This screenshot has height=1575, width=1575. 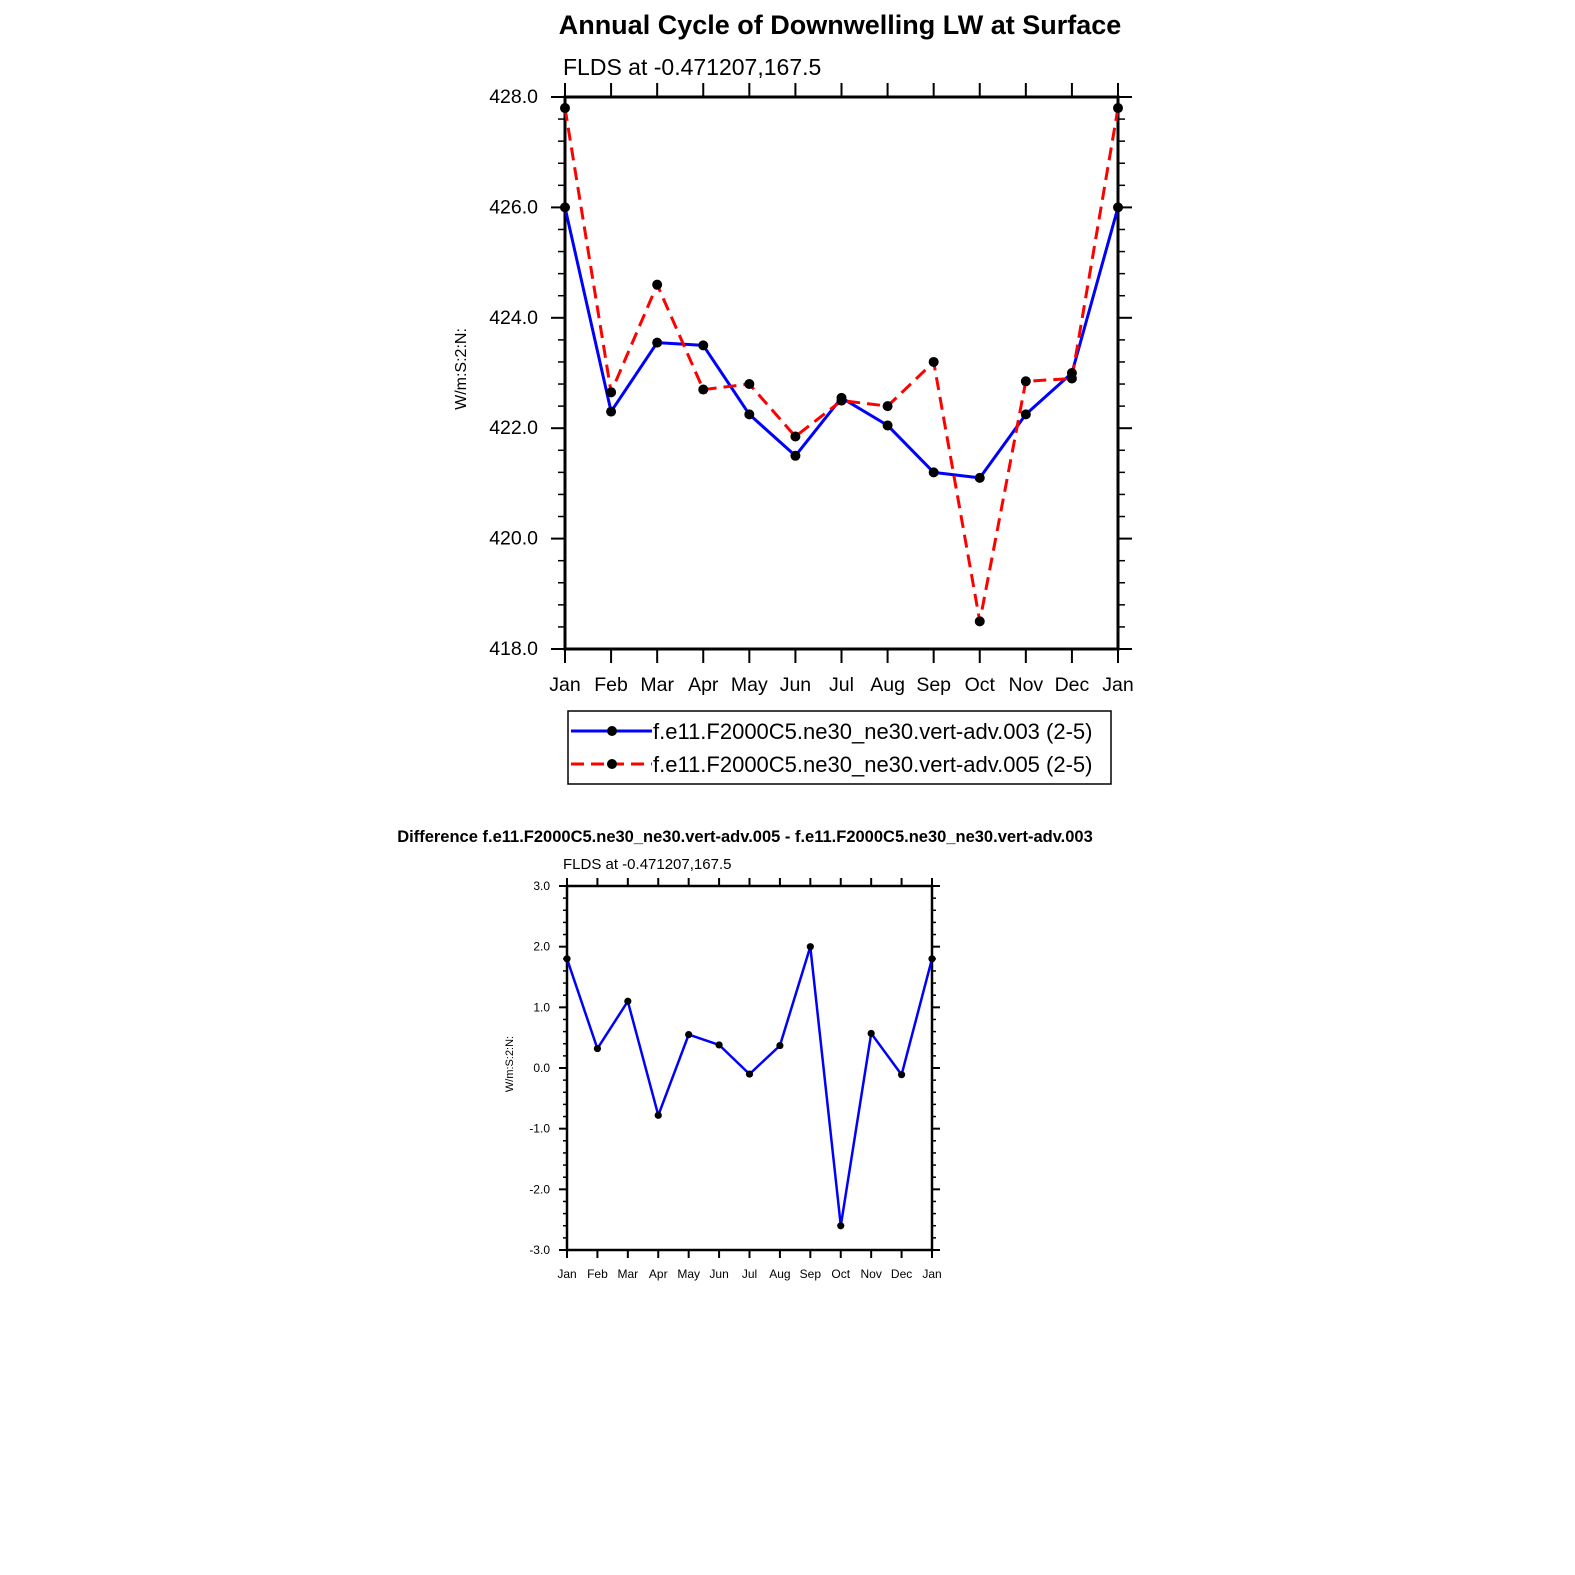 I want to click on diff-y-tick-label: -3.0, so click(x=539, y=1250).